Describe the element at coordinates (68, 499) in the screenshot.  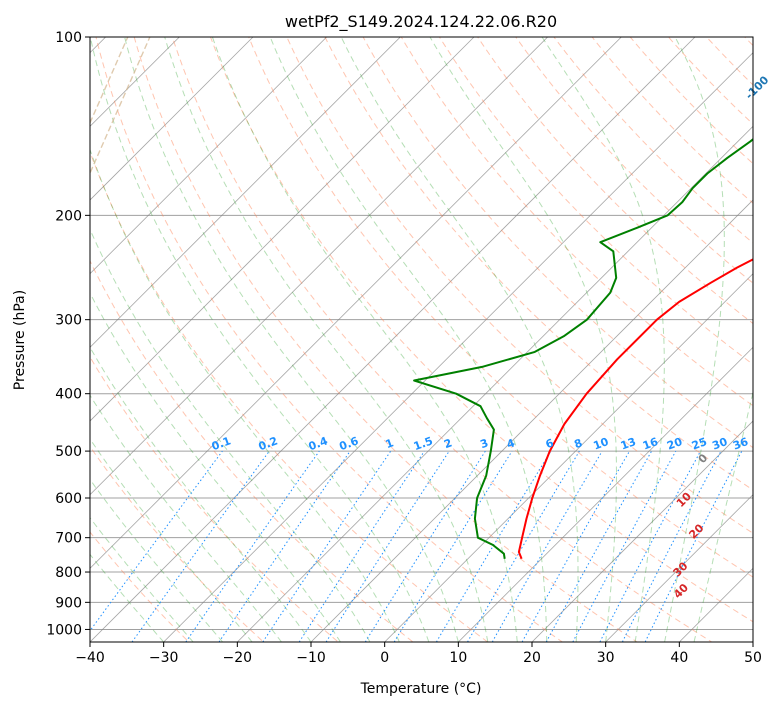
I see `y-tick-label: 600` at that location.